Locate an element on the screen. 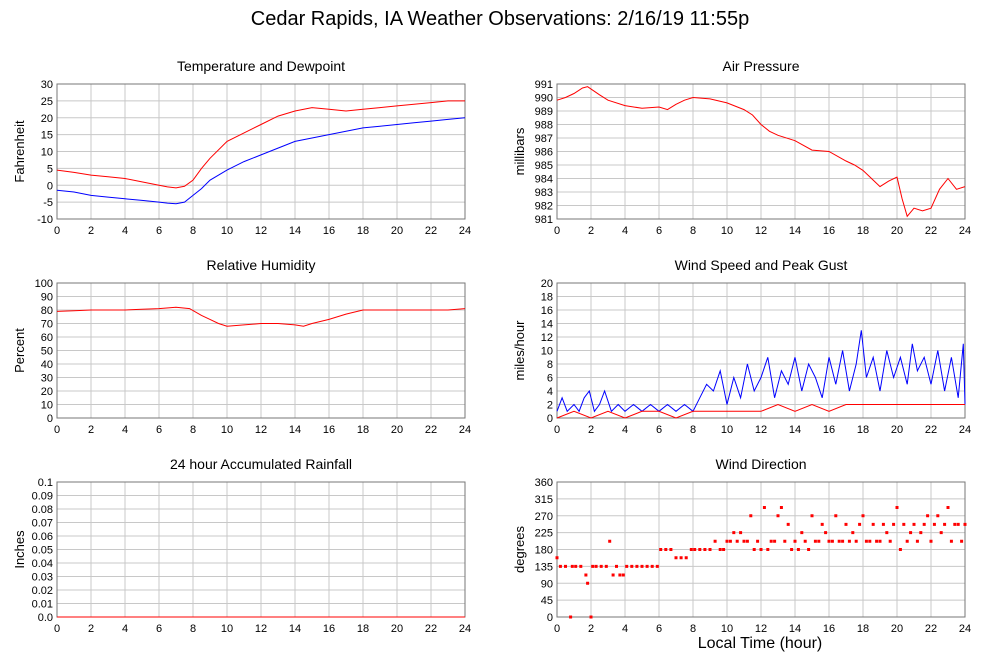 This screenshot has width=1000, height=660. wind-direction-x-tick-label: 0 is located at coordinates (557, 629).